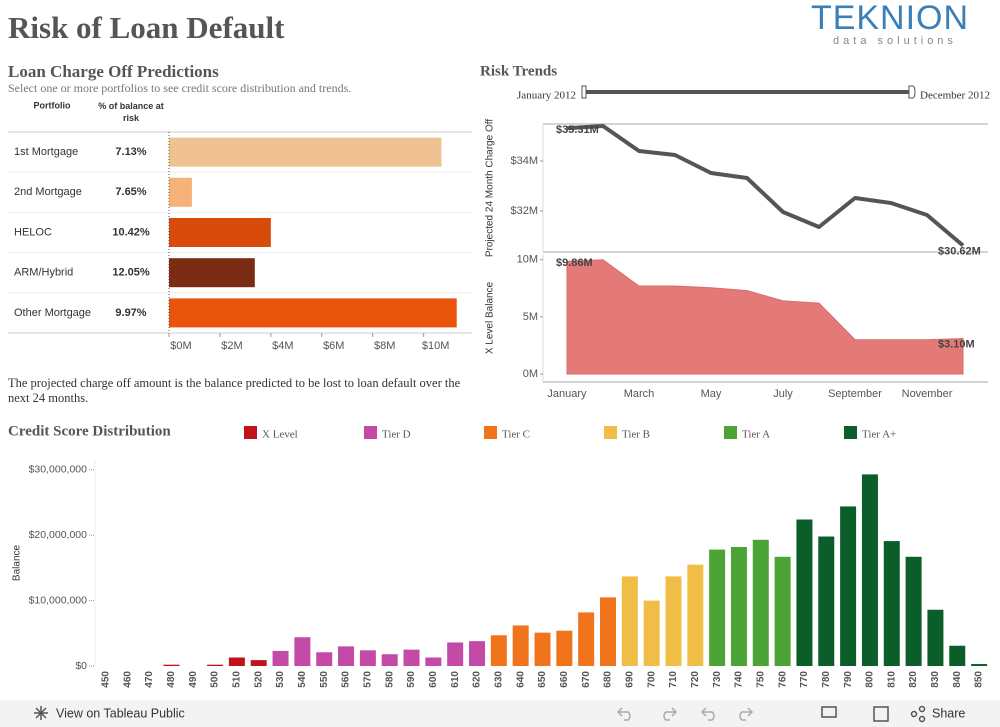 This screenshot has width=1000, height=727. Describe the element at coordinates (368, 679) in the screenshot. I see `x-tick-label: 570` at that location.